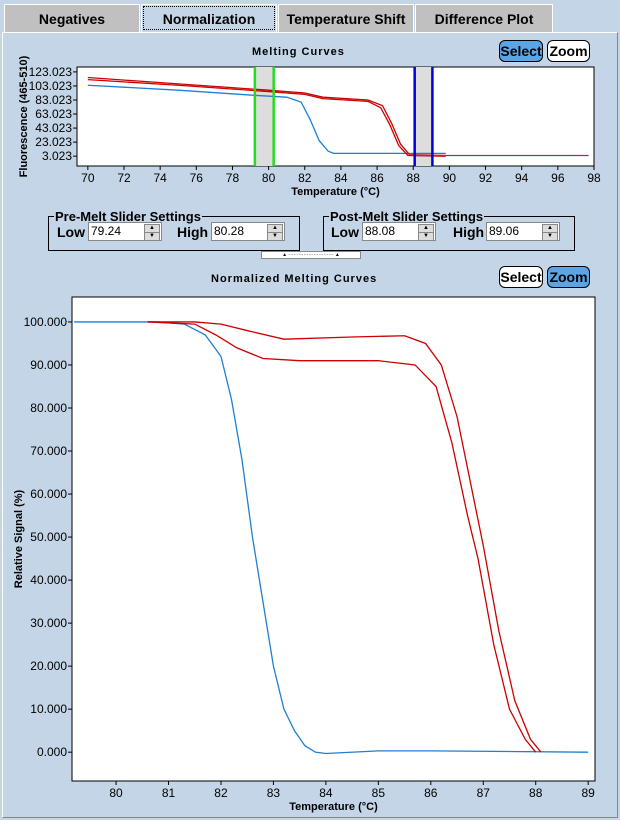  What do you see at coordinates (193, 232) in the screenshot?
I see `pre-high-label: High` at bounding box center [193, 232].